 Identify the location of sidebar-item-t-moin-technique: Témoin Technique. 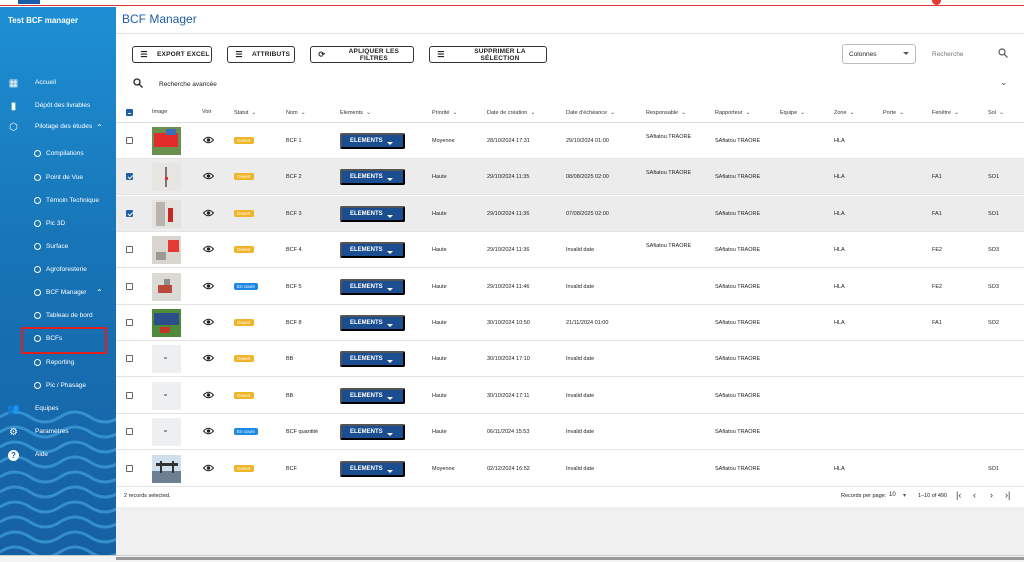
(58, 200).